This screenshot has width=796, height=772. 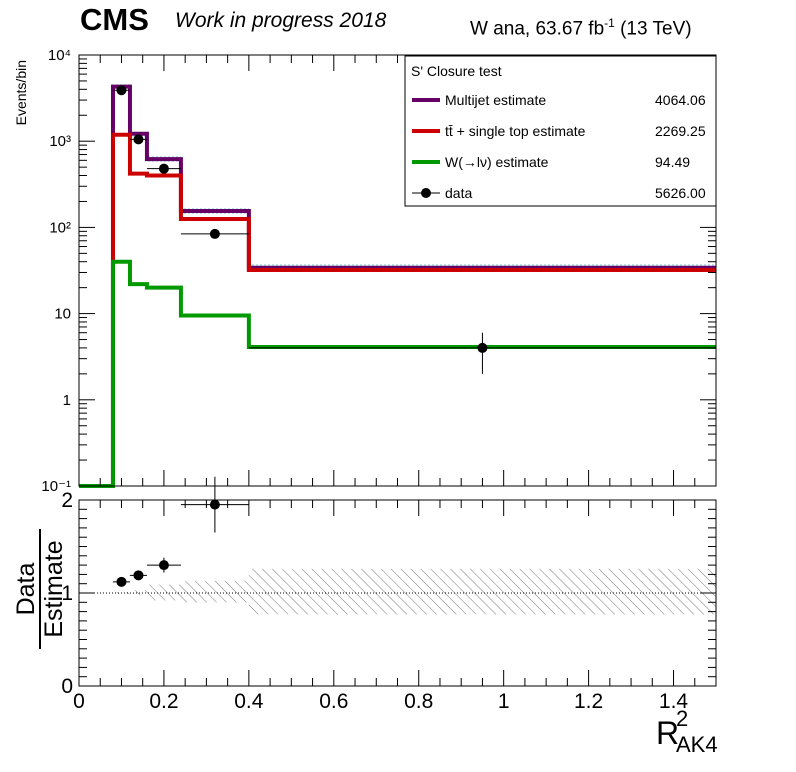 I want to click on legend-entry-label: W(→lν) estimate, so click(x=497, y=162).